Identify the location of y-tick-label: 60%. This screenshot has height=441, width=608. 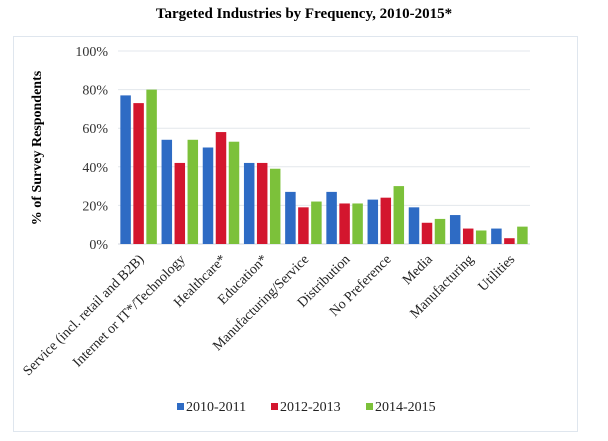
(95, 129).